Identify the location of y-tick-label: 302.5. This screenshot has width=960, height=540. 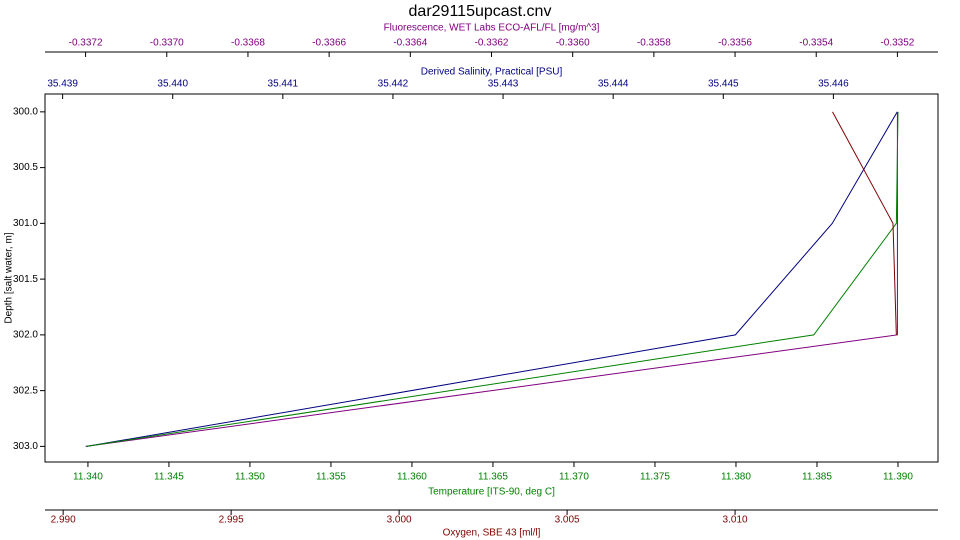
(25, 390).